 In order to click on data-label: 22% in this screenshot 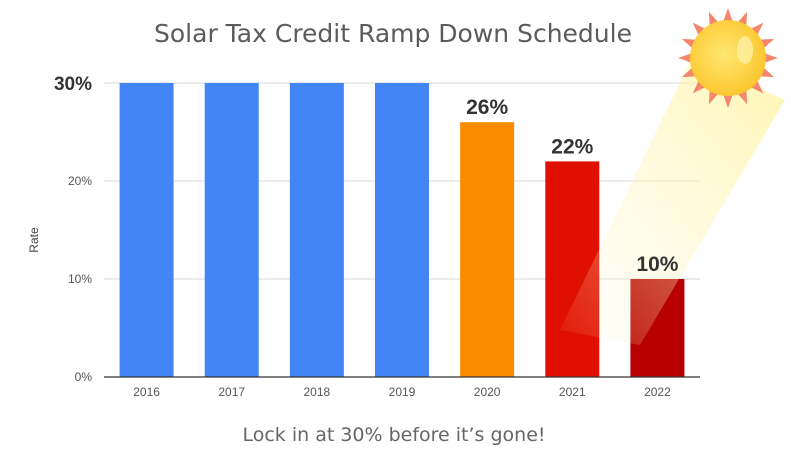, I will do `click(572, 146)`.